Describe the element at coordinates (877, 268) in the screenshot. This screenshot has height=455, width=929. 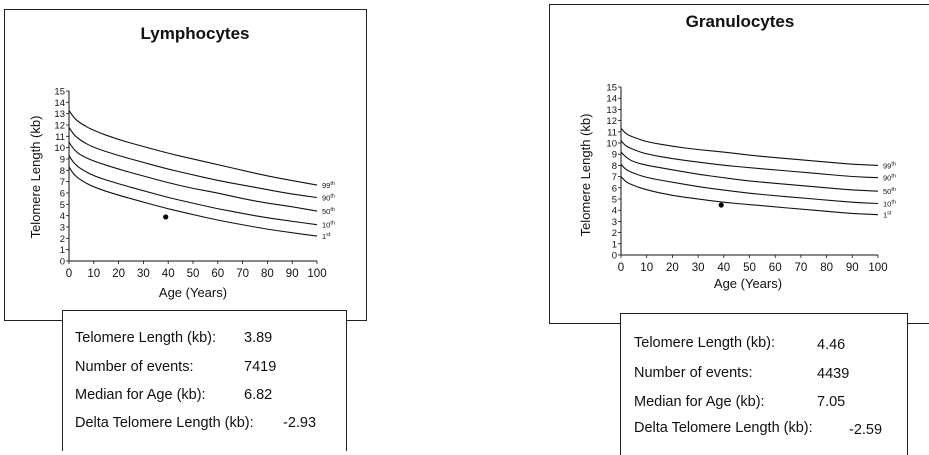
I see `x-tick-label: 100` at that location.